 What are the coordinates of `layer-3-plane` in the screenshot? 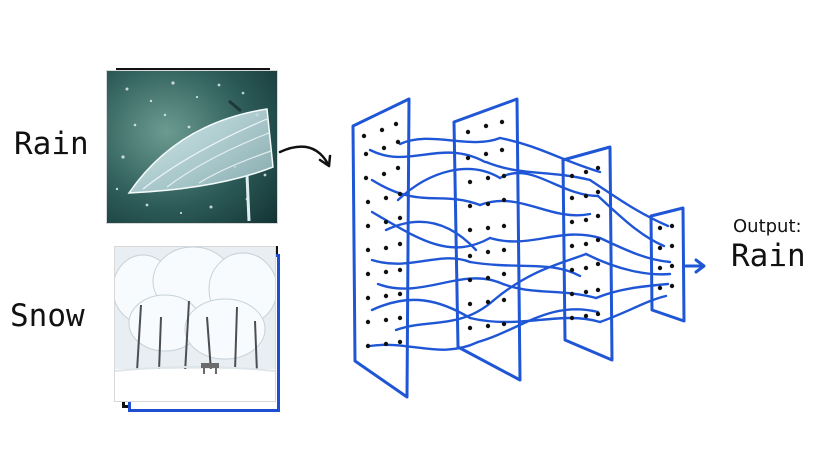 It's located at (587, 253).